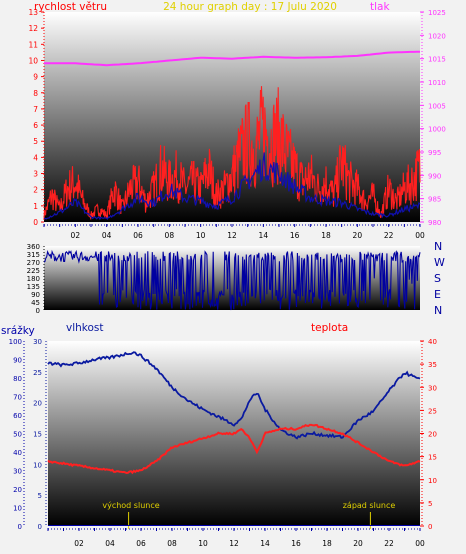 This screenshot has height=554, width=466. Describe the element at coordinates (434, 153) in the screenshot. I see `pressure-tick-label: 995` at that location.